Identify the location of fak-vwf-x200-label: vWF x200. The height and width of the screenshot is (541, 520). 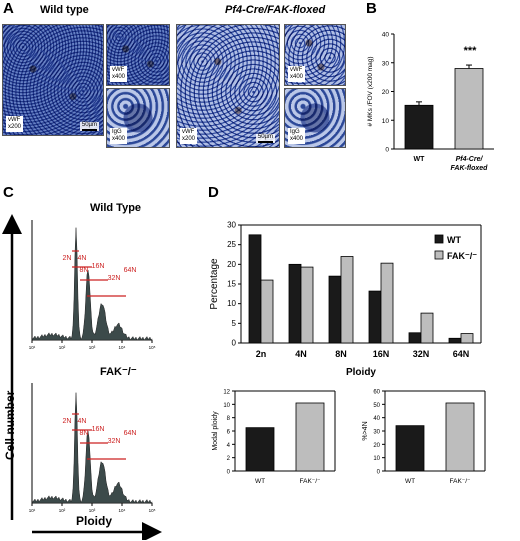
(189, 136).